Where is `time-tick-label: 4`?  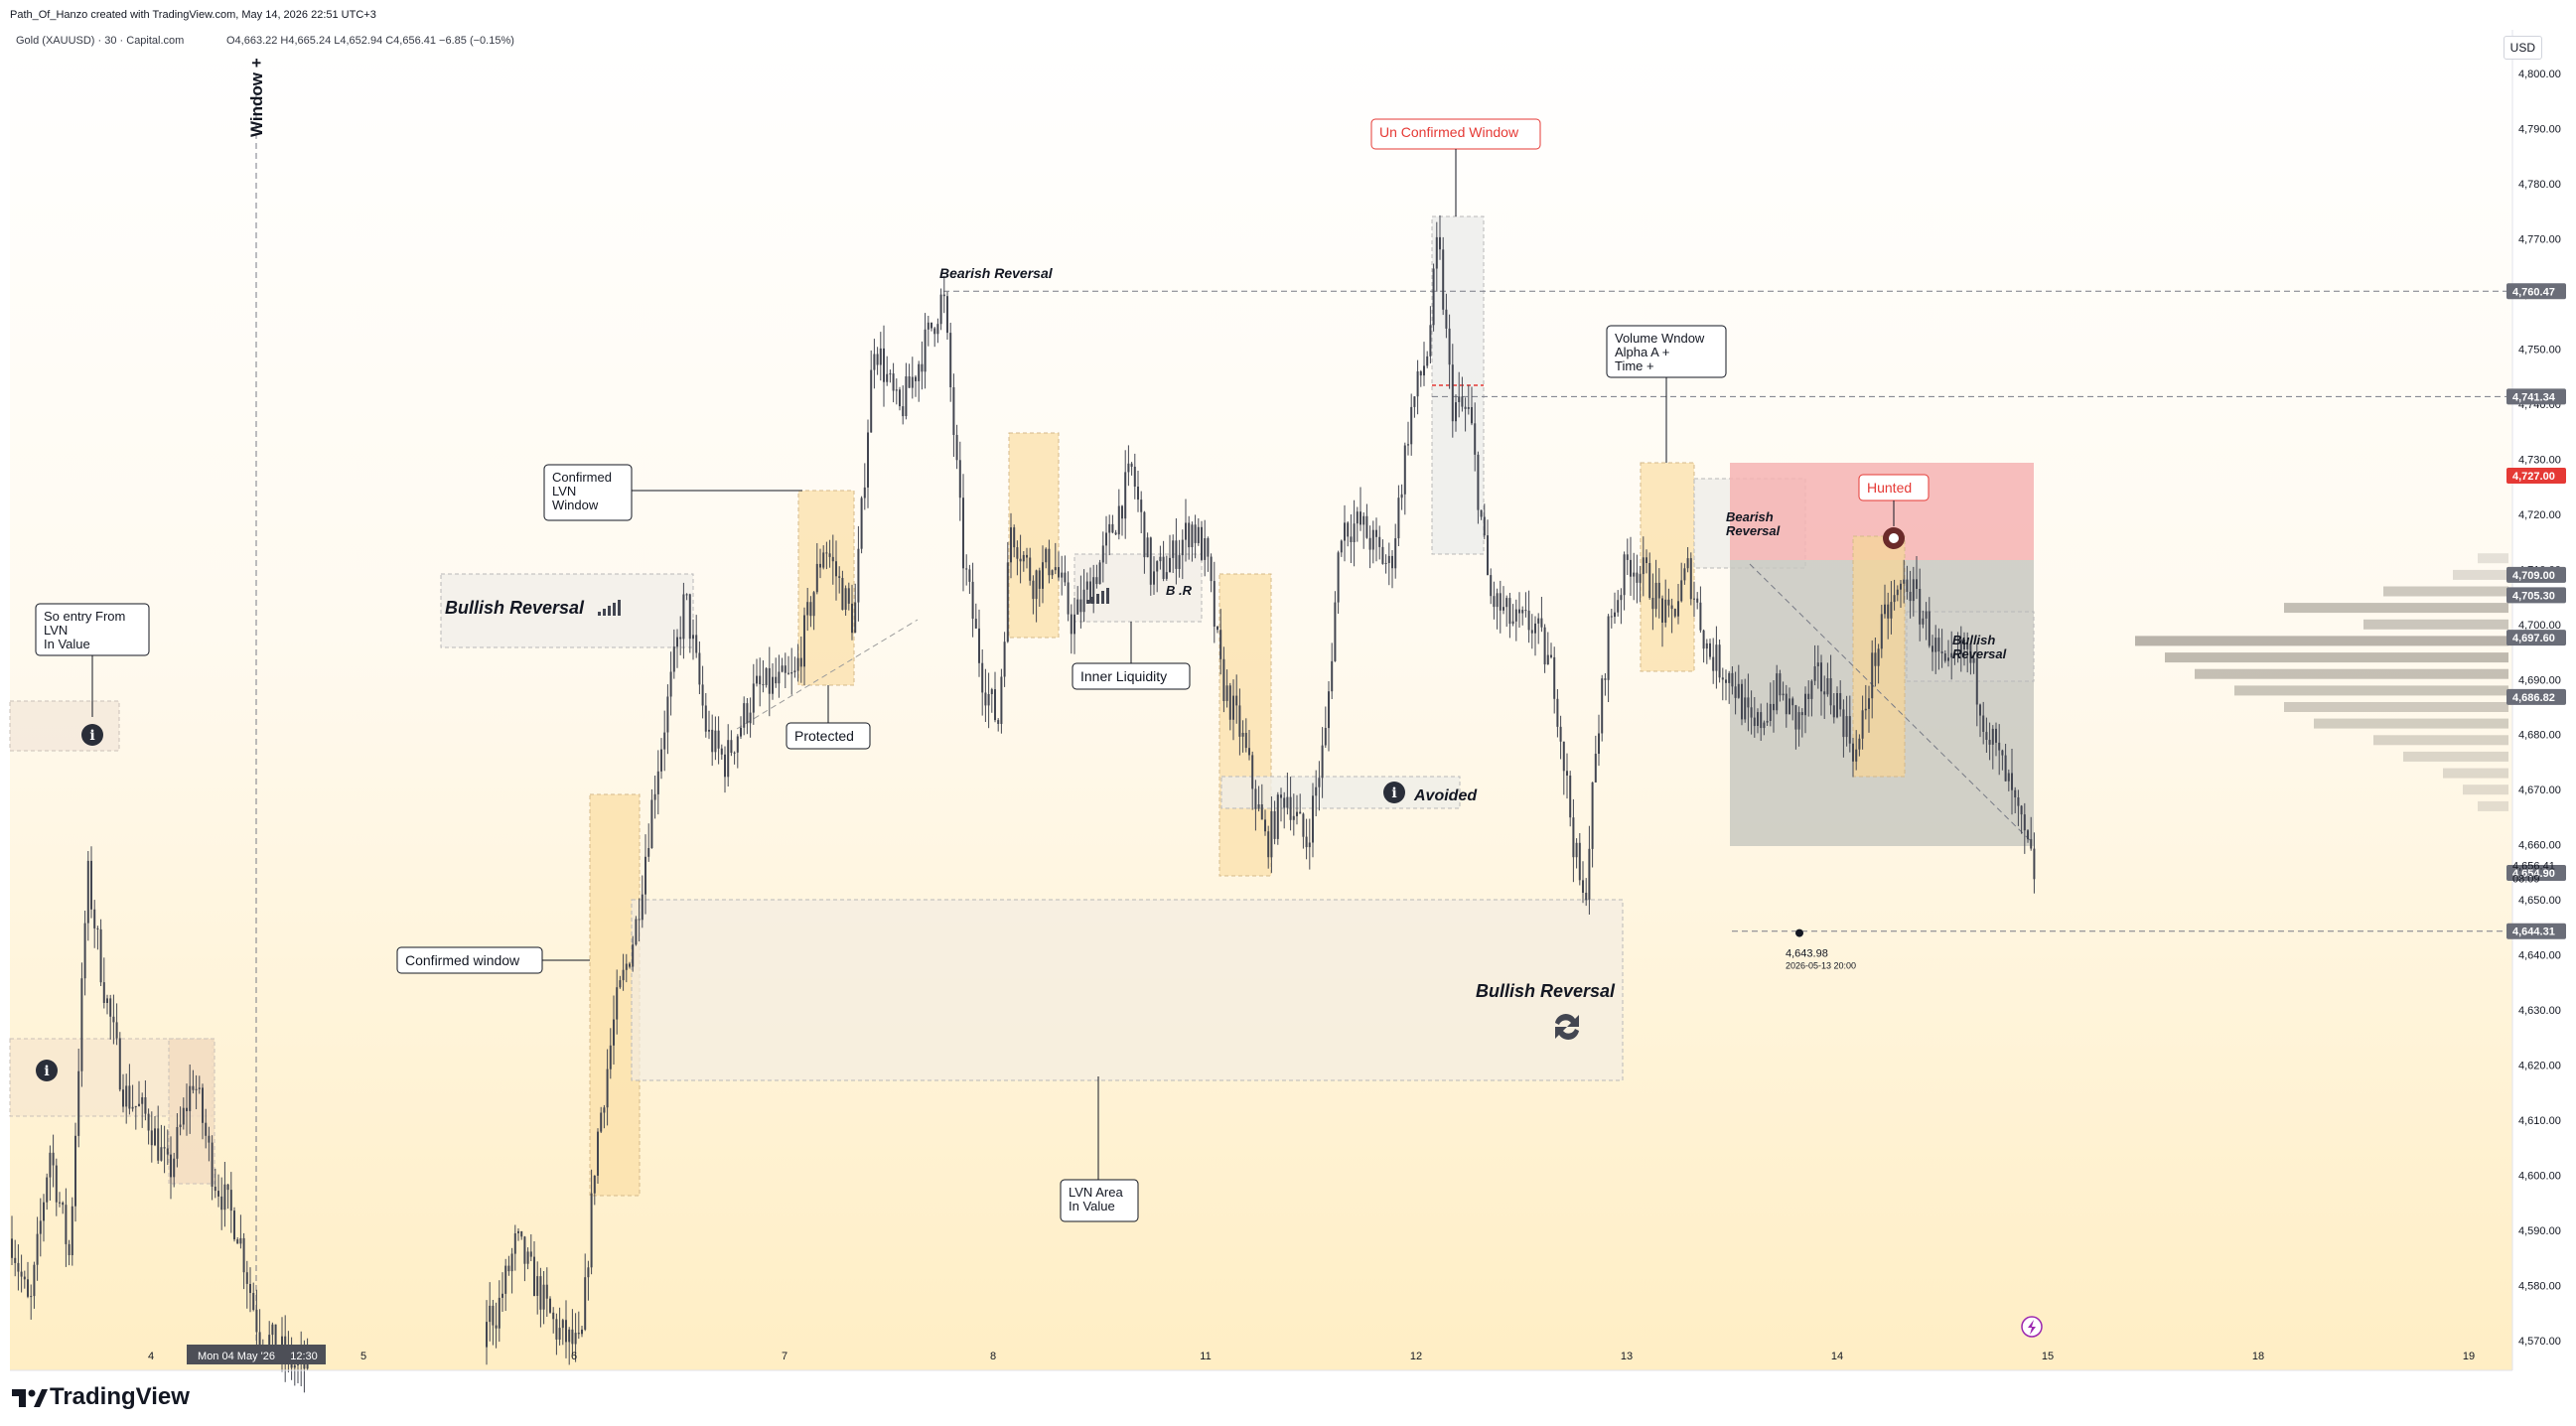 time-tick-label: 4 is located at coordinates (151, 1356).